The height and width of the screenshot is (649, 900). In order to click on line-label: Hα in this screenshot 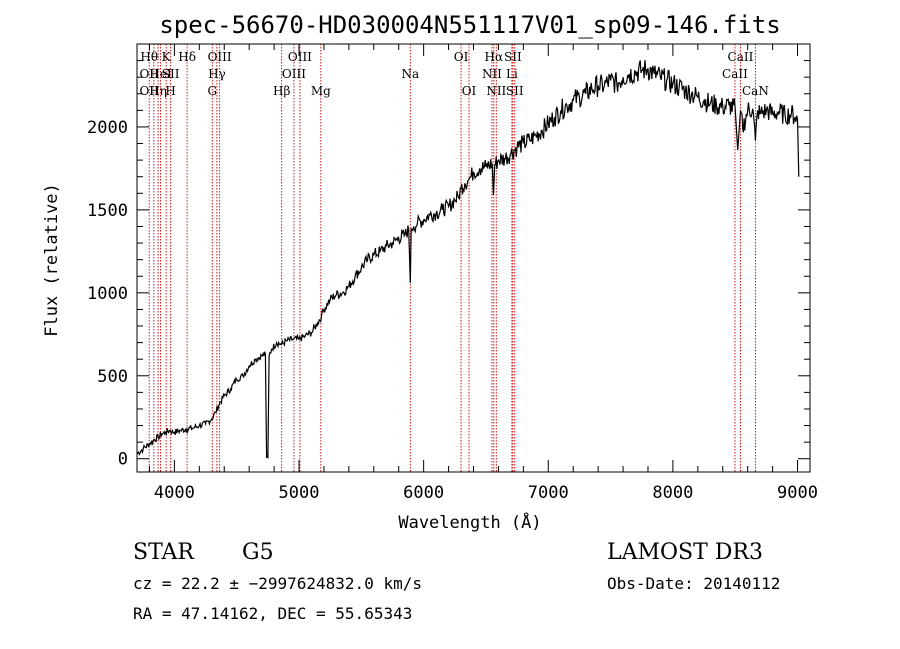, I will do `click(494, 57)`.